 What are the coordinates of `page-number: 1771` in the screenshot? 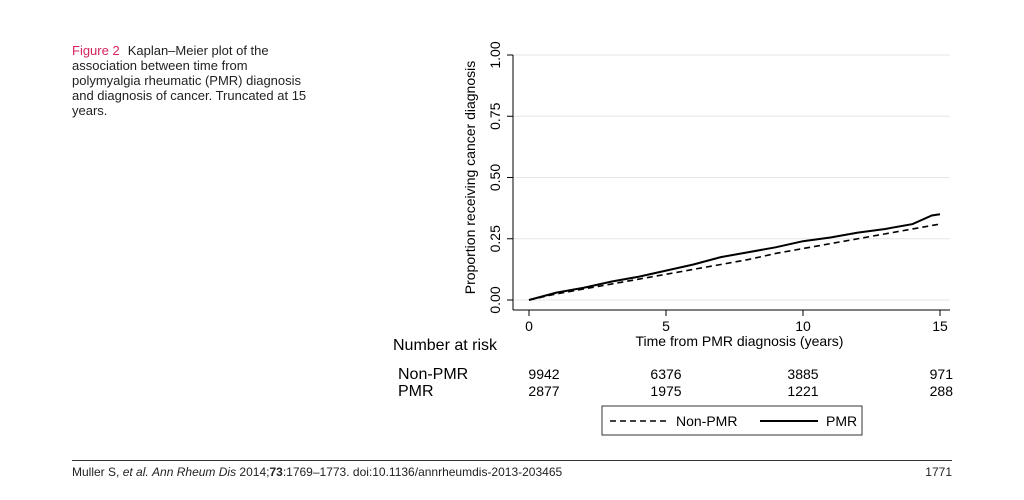 It's located at (938, 472).